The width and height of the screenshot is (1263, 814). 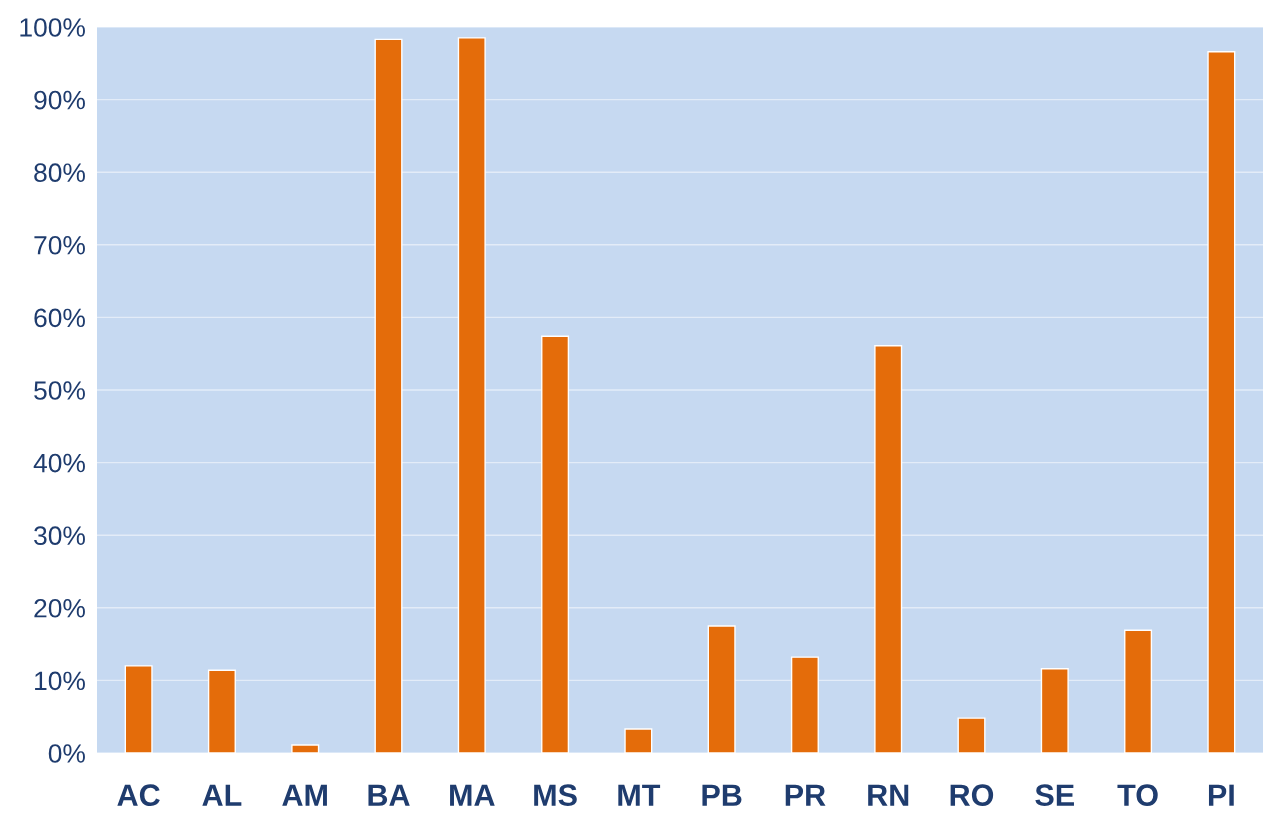 I want to click on x-tick-label: AM, so click(x=304, y=795).